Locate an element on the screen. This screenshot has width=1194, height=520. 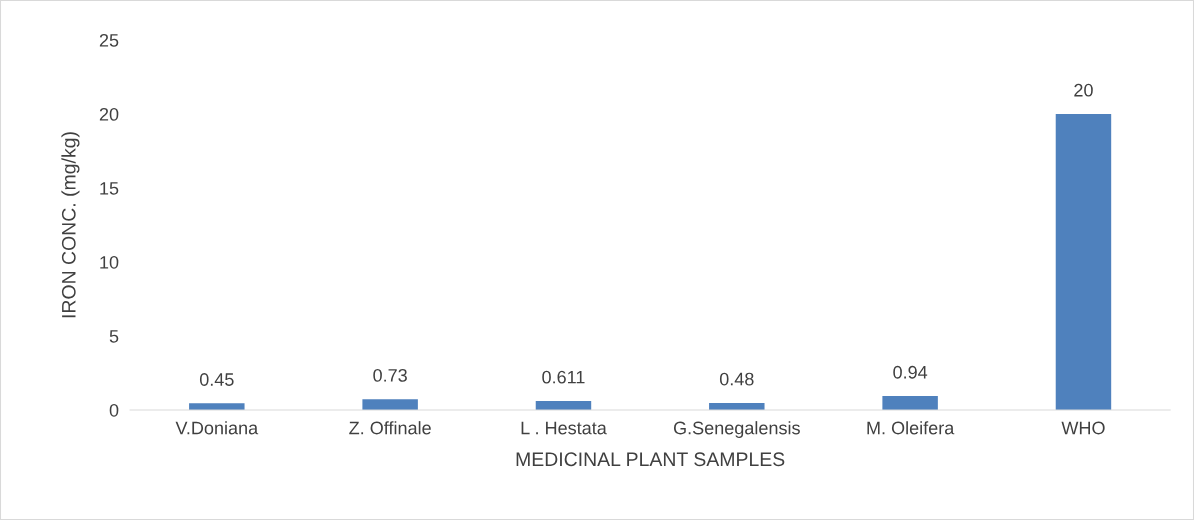
y-tick-label: 5 is located at coordinates (114, 336).